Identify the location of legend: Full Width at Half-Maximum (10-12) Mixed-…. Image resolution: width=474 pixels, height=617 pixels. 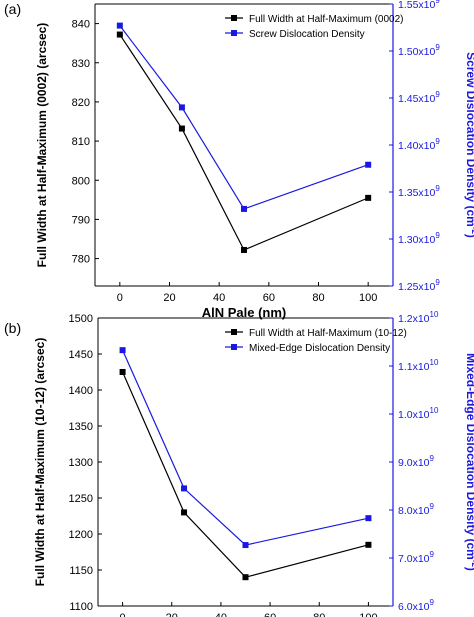
(316, 341).